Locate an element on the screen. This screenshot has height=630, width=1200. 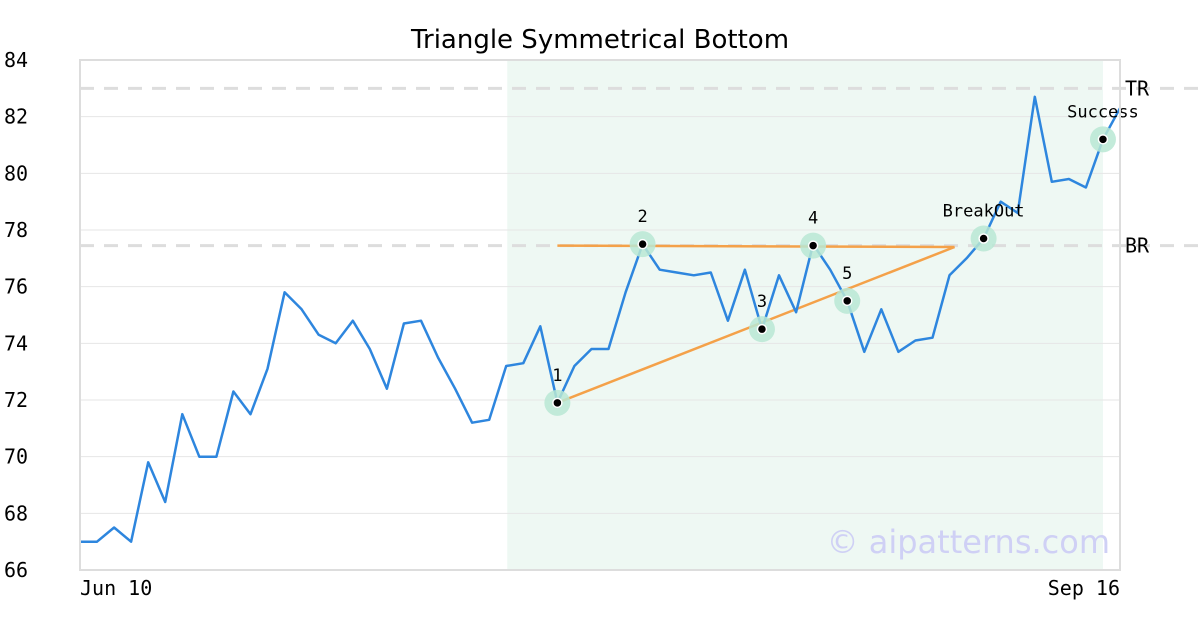
y-tick-label: 70 is located at coordinates (16, 457).